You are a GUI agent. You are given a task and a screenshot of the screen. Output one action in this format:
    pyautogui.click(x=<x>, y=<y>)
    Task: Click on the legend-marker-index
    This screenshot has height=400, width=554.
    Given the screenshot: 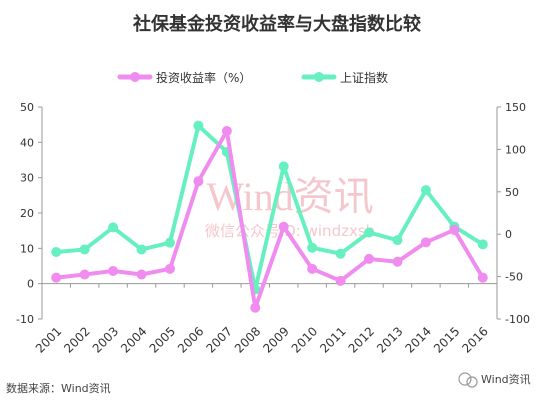 What is the action you would take?
    pyautogui.click(x=319, y=77)
    